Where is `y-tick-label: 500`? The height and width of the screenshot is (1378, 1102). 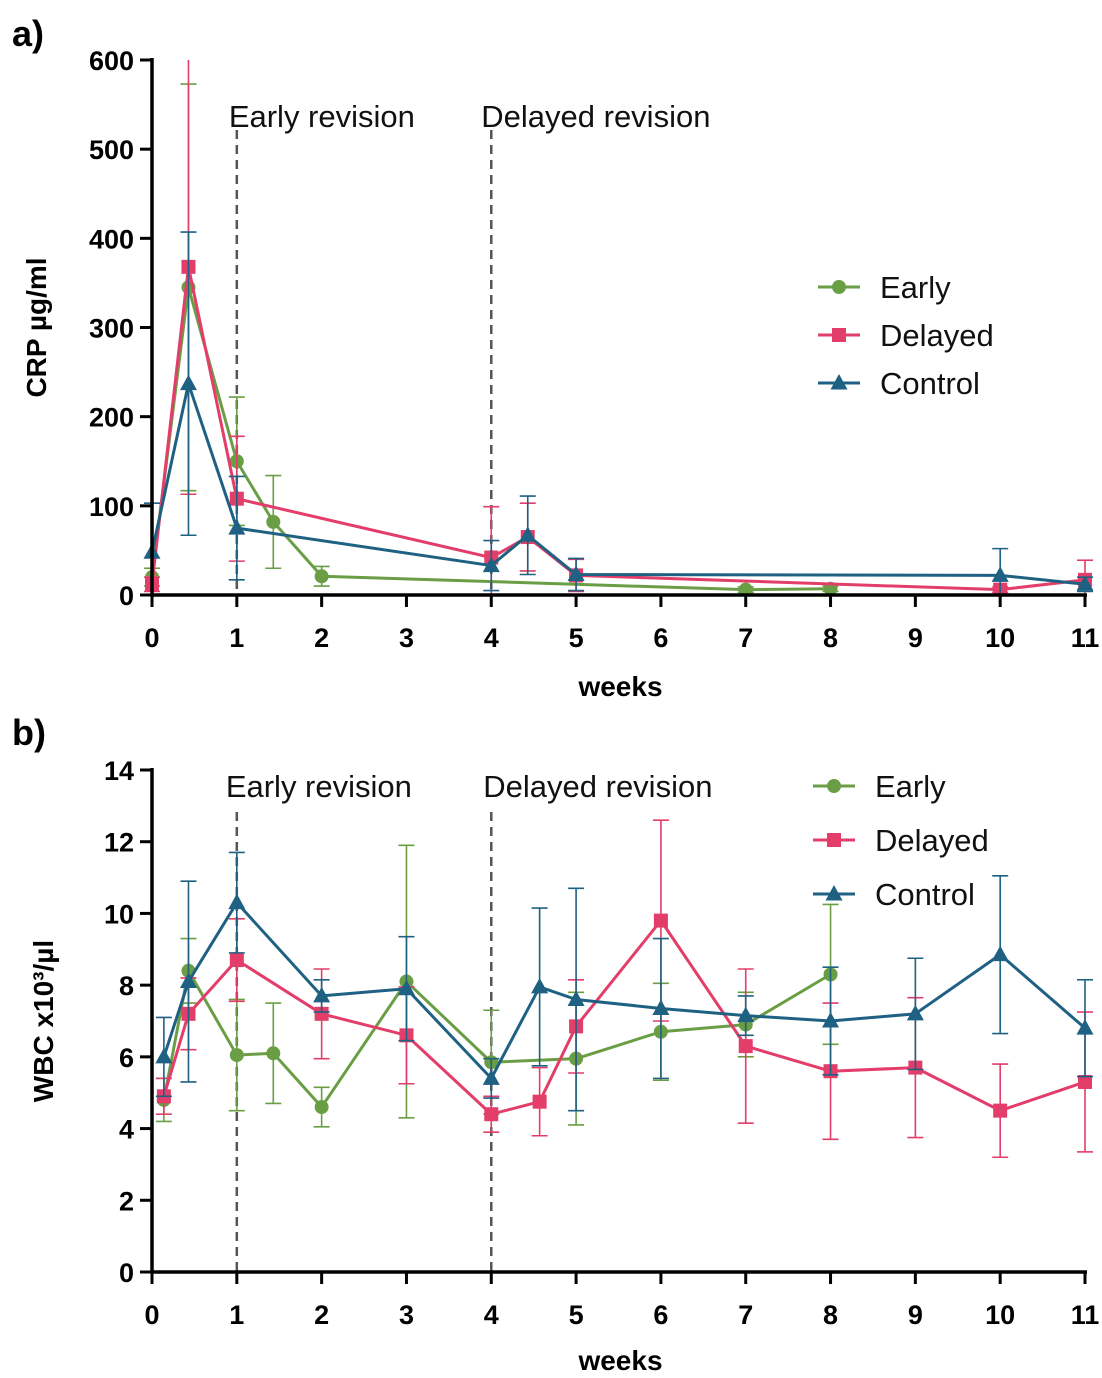
y-tick-label: 500 is located at coordinates (111, 150).